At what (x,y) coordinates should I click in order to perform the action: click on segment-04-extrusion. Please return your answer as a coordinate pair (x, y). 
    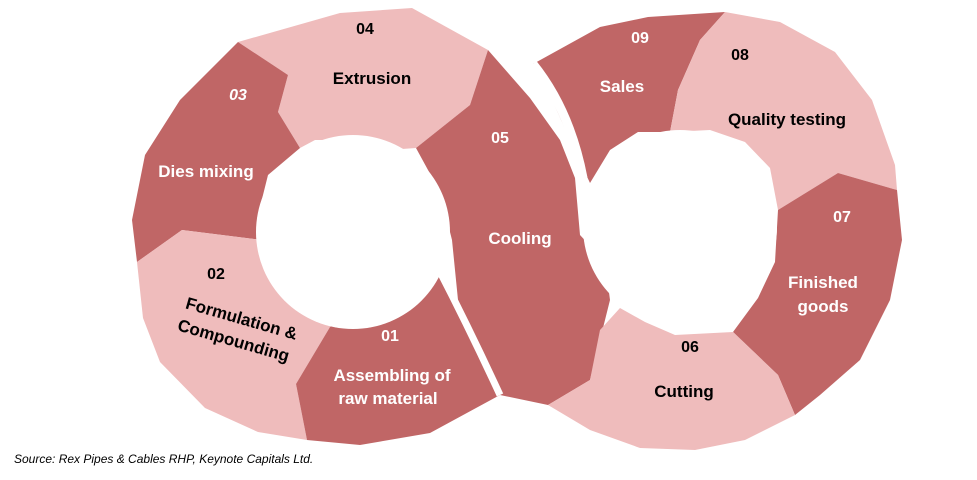
    Looking at the image, I should click on (363, 79).